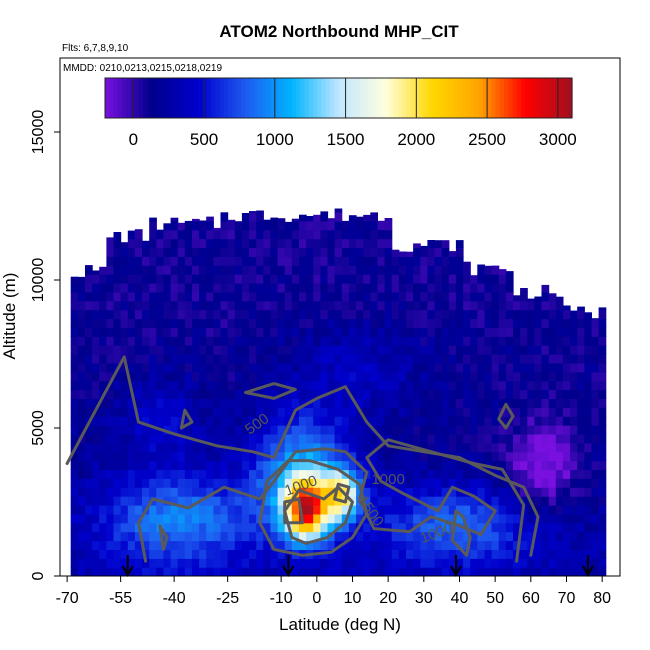 This screenshot has width=650, height=650. What do you see at coordinates (275, 139) in the screenshot?
I see `colorbar-tick-label: 1000` at bounding box center [275, 139].